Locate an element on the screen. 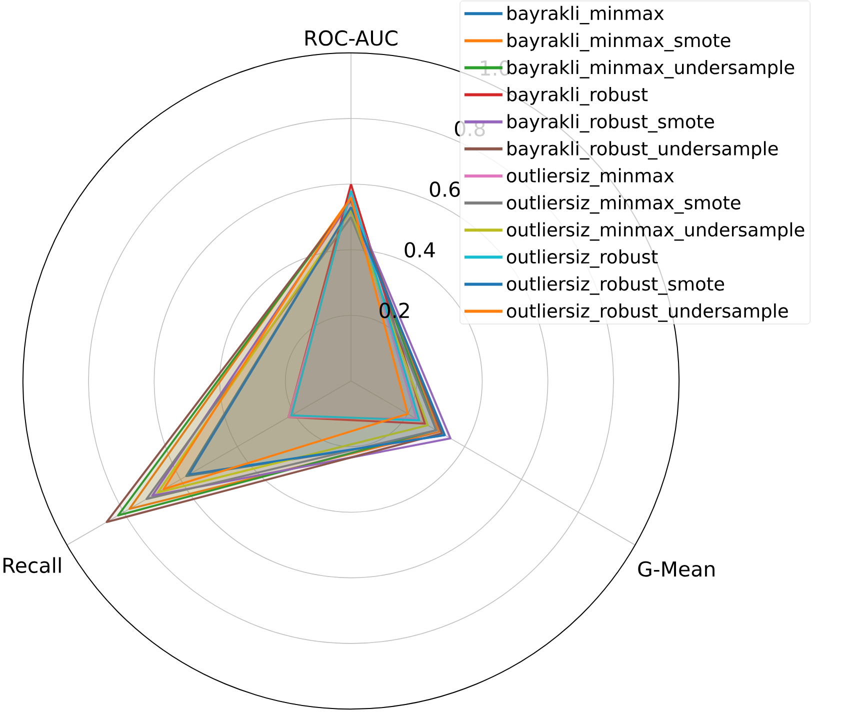 The height and width of the screenshot is (717, 862). legend-label: outliersiz_robust is located at coordinates (582, 258).